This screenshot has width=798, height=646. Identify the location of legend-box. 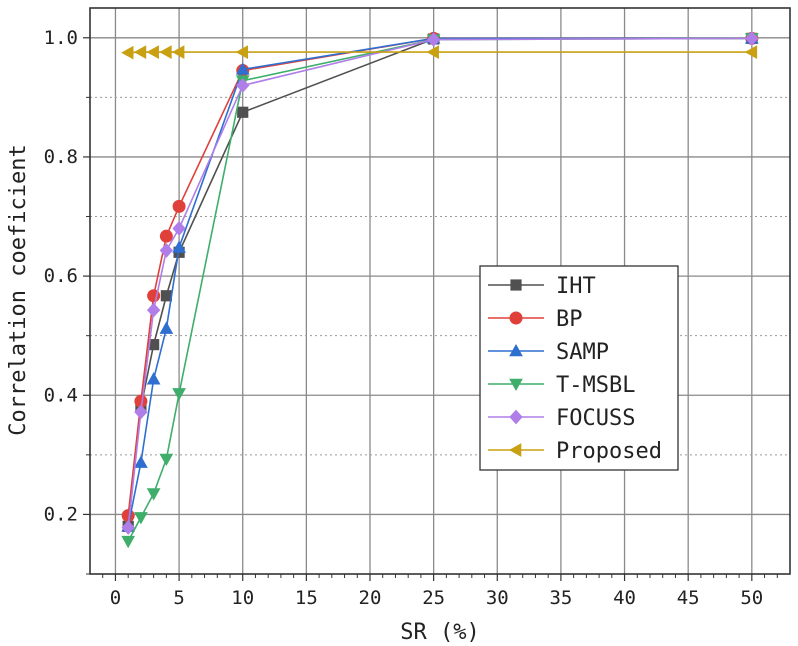
(579, 368).